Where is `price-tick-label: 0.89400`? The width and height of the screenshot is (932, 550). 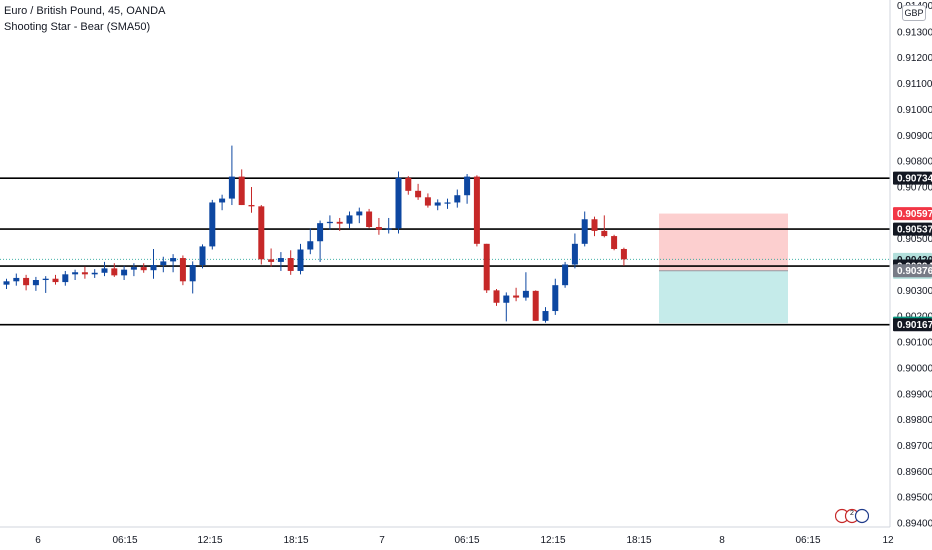
price-tick-label: 0.89400 is located at coordinates (914, 524).